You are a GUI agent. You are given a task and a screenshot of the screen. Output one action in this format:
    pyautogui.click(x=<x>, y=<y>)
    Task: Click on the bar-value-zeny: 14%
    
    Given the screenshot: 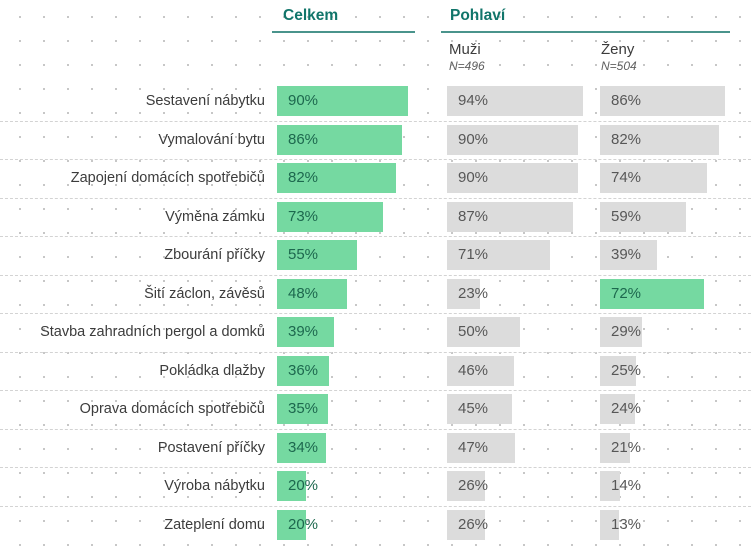 What is the action you would take?
    pyautogui.click(x=626, y=485)
    